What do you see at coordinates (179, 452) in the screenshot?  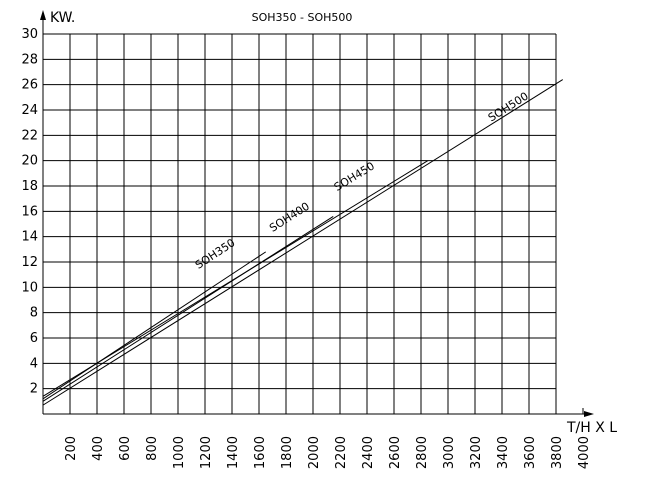 I see `x-tick-label: 1000` at bounding box center [179, 452].